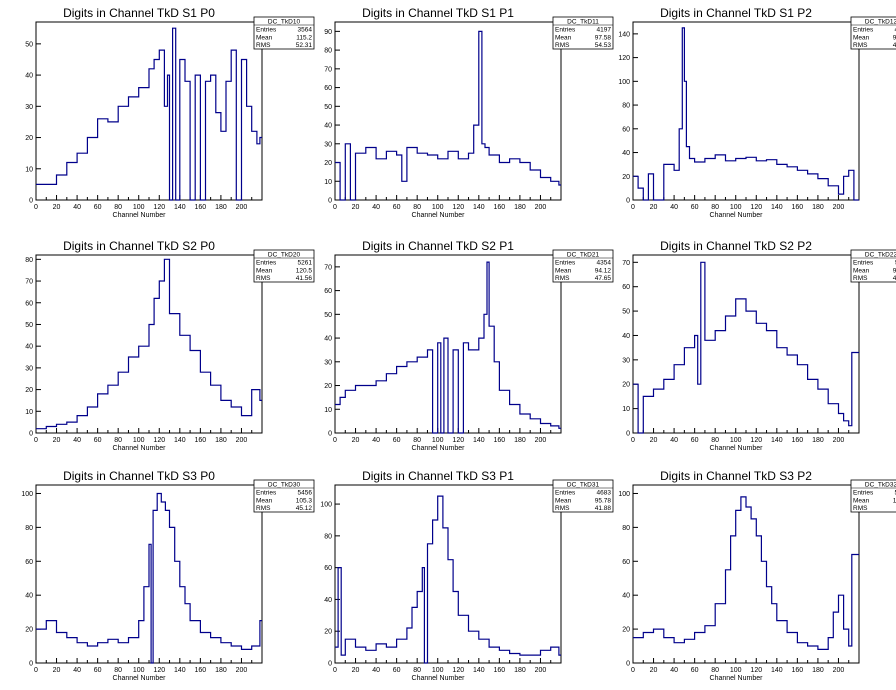  I want to click on stats-box-name: DC_TkD11, so click(583, 22).